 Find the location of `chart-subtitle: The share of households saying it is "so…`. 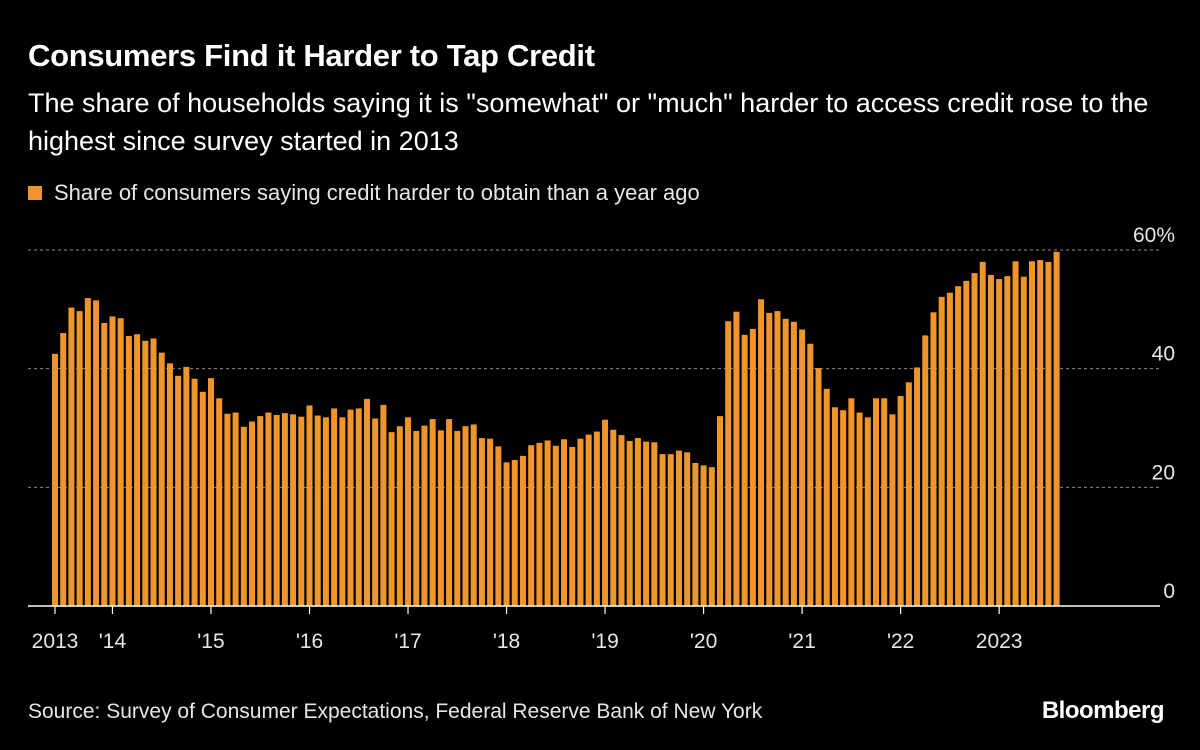

chart-subtitle: The share of households saying it is "so… is located at coordinates (588, 122).